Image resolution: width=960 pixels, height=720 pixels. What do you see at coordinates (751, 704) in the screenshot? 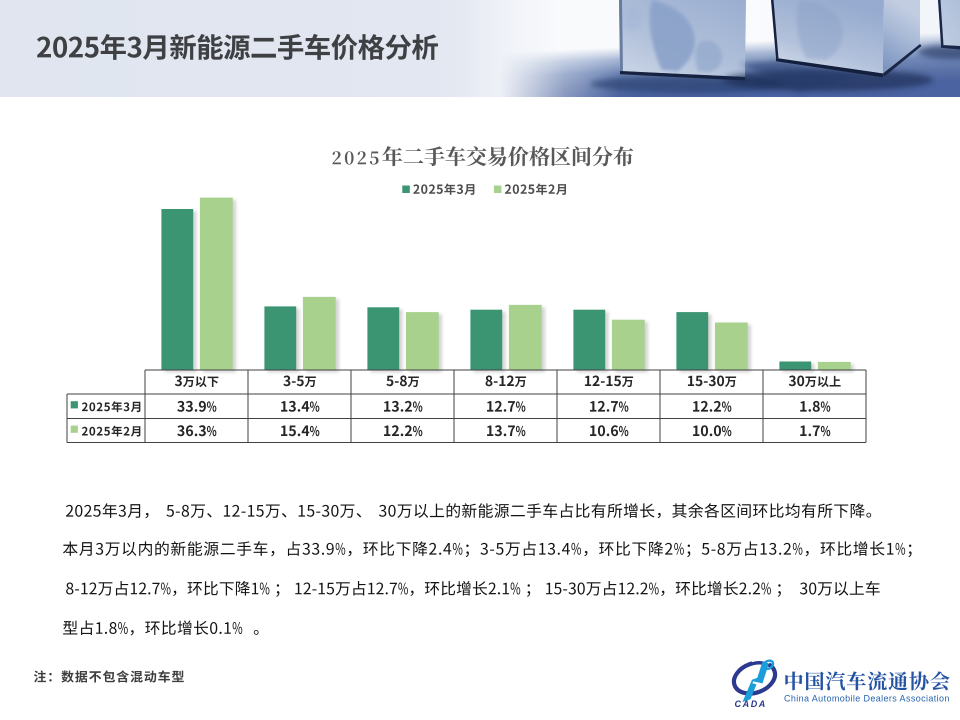
I see `svg-text: CADA` at bounding box center [751, 704].